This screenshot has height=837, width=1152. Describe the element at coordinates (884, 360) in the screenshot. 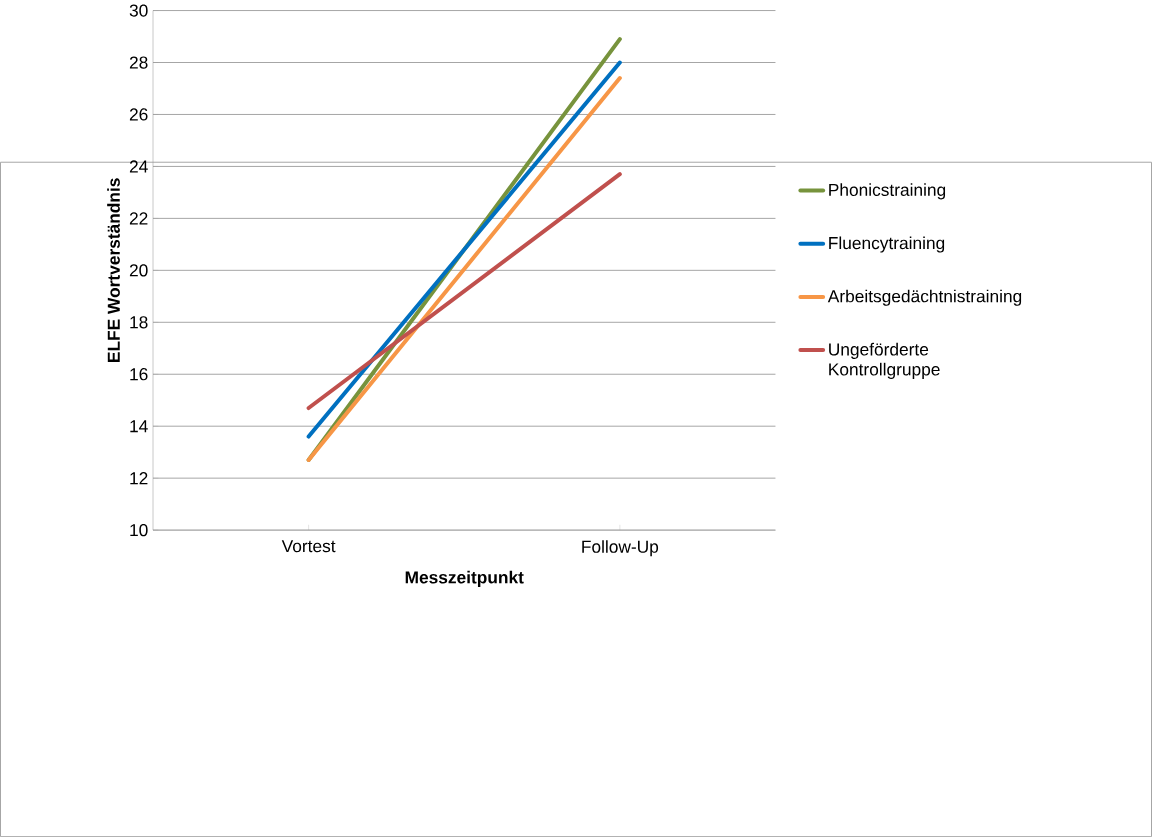

I see `legend-label: Ungeförderte Kontrollgruppe` at that location.